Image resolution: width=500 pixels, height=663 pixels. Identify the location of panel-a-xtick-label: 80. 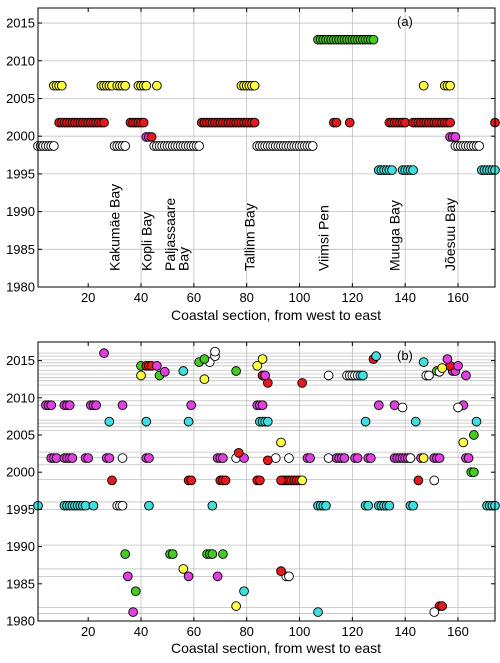
(246, 297).